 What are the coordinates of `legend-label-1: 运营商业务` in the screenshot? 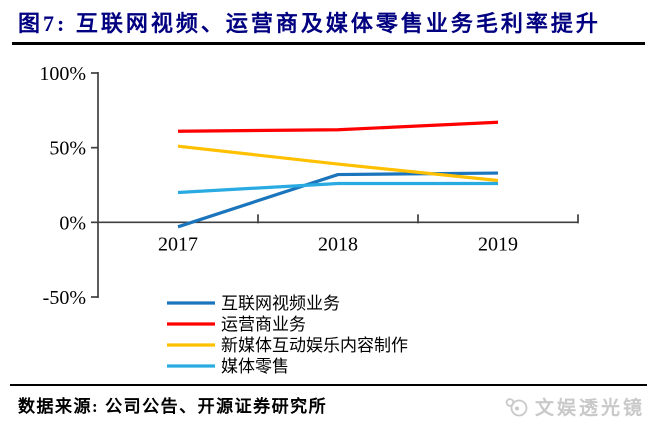 It's located at (263, 324).